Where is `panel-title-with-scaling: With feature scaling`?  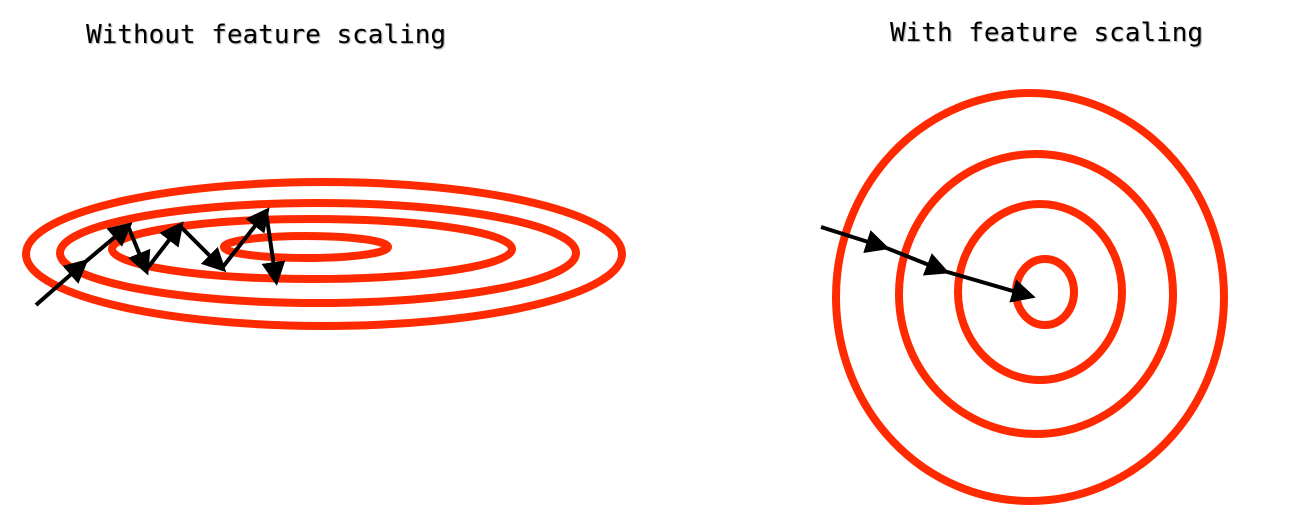 panel-title-with-scaling: With feature scaling is located at coordinates (1047, 33).